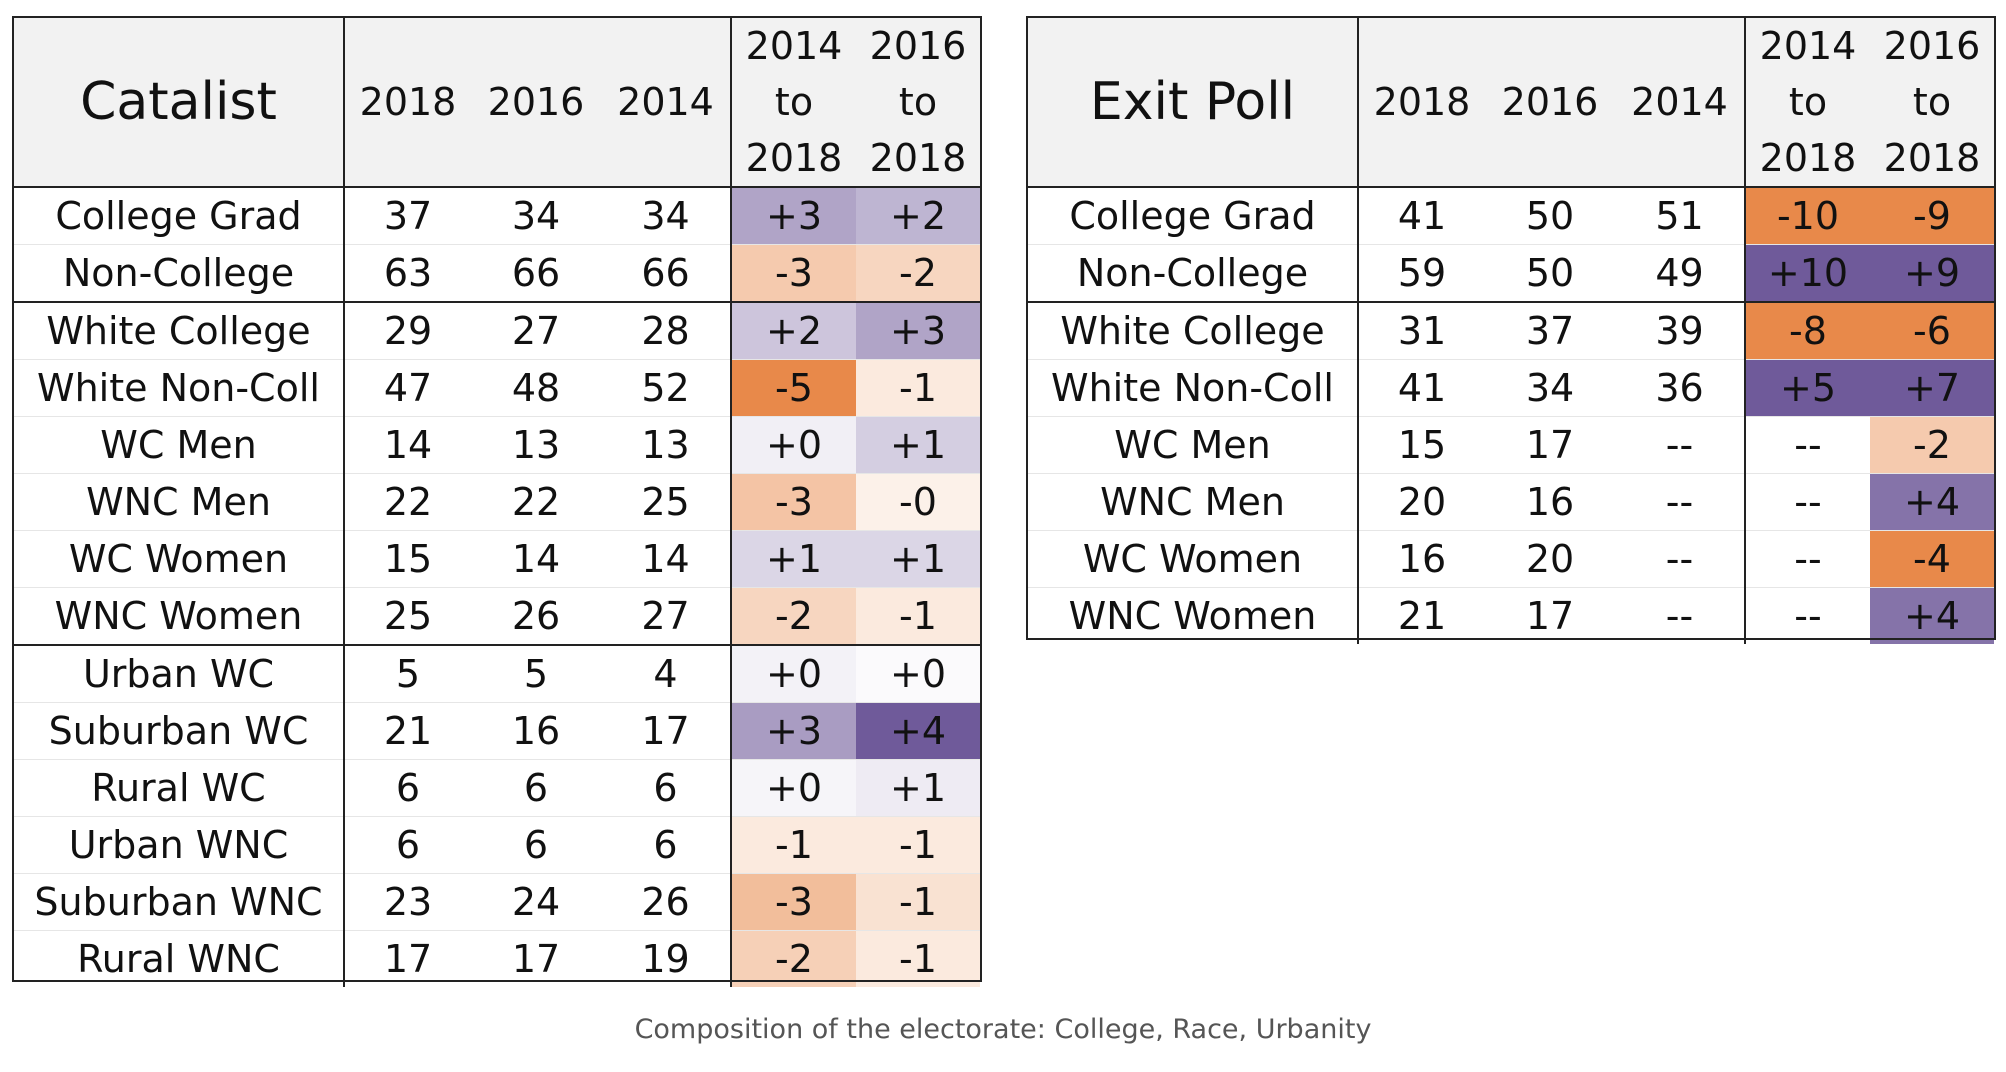  Describe the element at coordinates (1421, 273) in the screenshot. I see `value-cell: 59` at that location.